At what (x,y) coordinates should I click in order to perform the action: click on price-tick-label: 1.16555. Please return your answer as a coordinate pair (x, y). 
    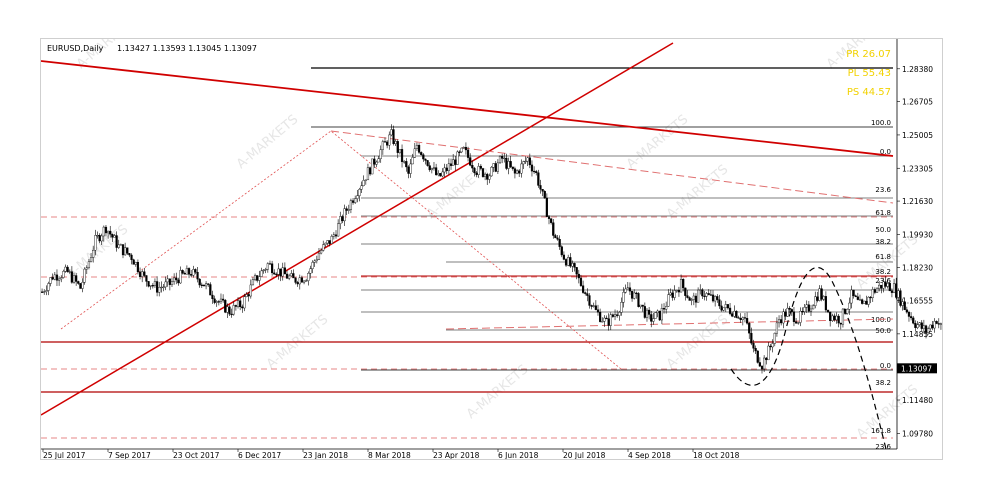
    Looking at the image, I should click on (917, 301).